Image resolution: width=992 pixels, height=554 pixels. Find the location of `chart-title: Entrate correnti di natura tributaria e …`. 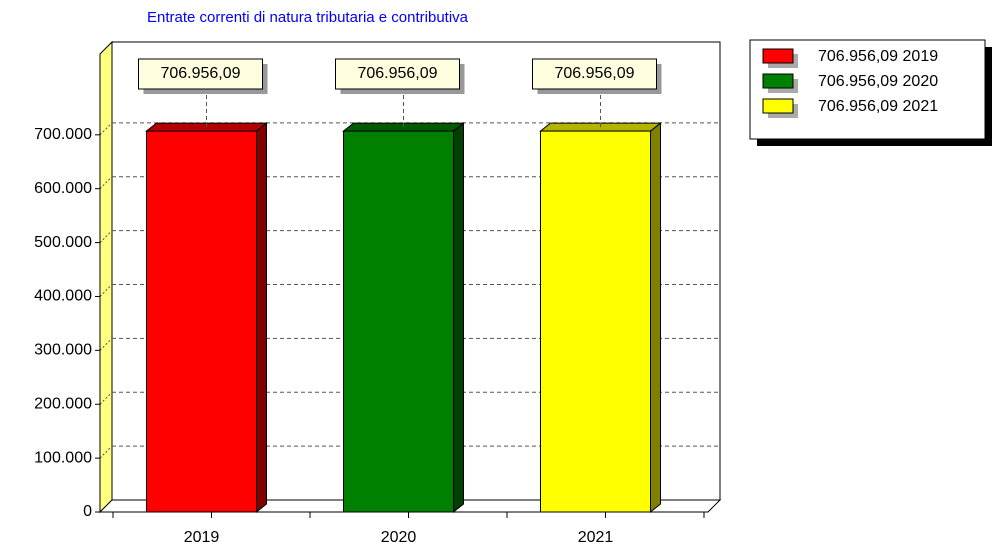

chart-title: Entrate correnti di natura tributaria e … is located at coordinates (308, 17).